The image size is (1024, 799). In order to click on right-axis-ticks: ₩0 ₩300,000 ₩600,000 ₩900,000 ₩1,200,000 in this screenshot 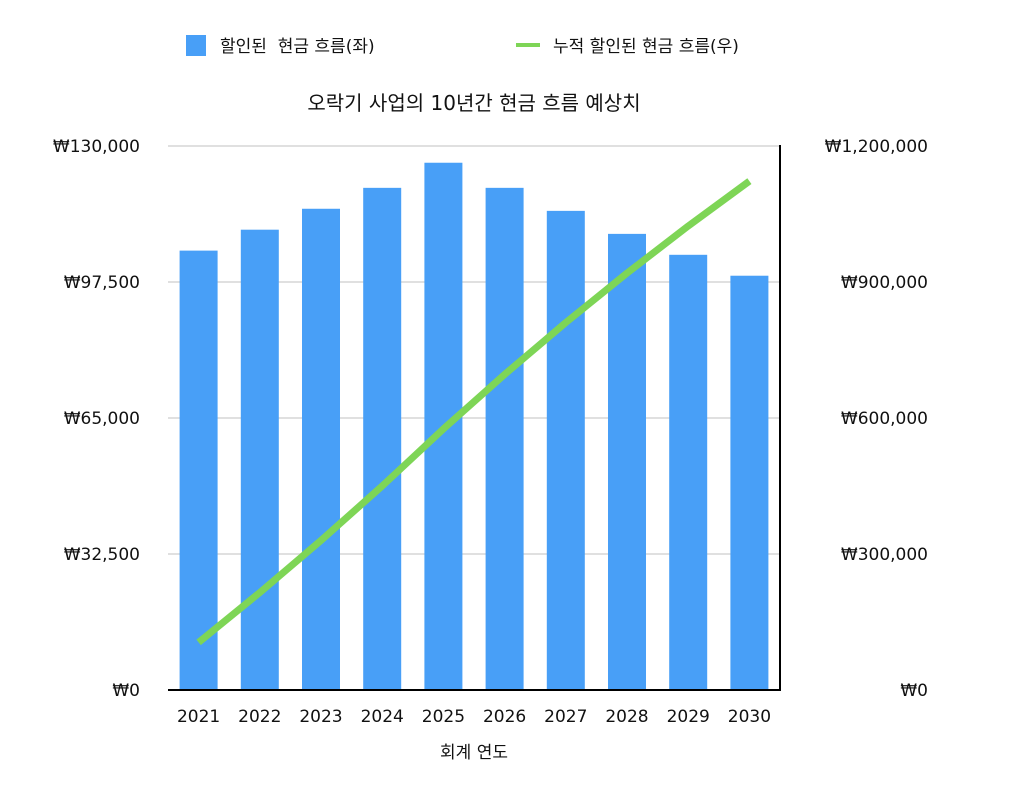, I will do `click(876, 419)`.